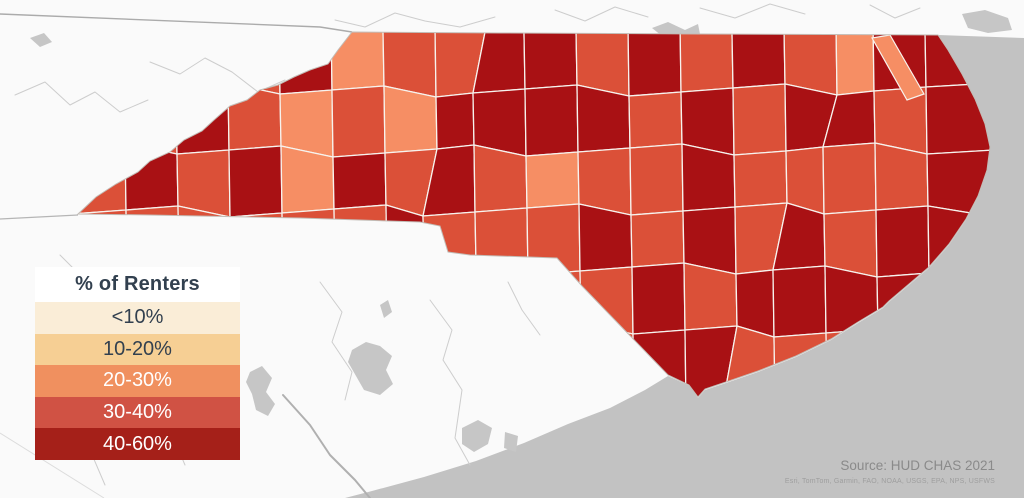  I want to click on legend-rows: <10% 10-20% 20-30% 30-40% 40-60%, so click(137, 381).